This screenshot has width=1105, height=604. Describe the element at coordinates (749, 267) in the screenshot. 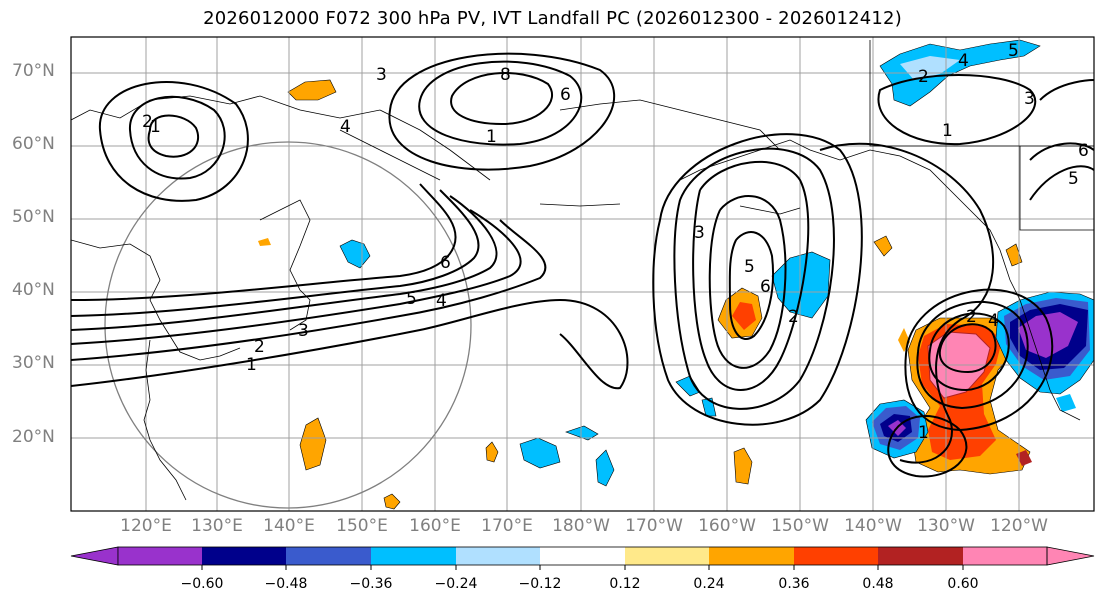

I see `pv-label-trough-5: 5` at that location.